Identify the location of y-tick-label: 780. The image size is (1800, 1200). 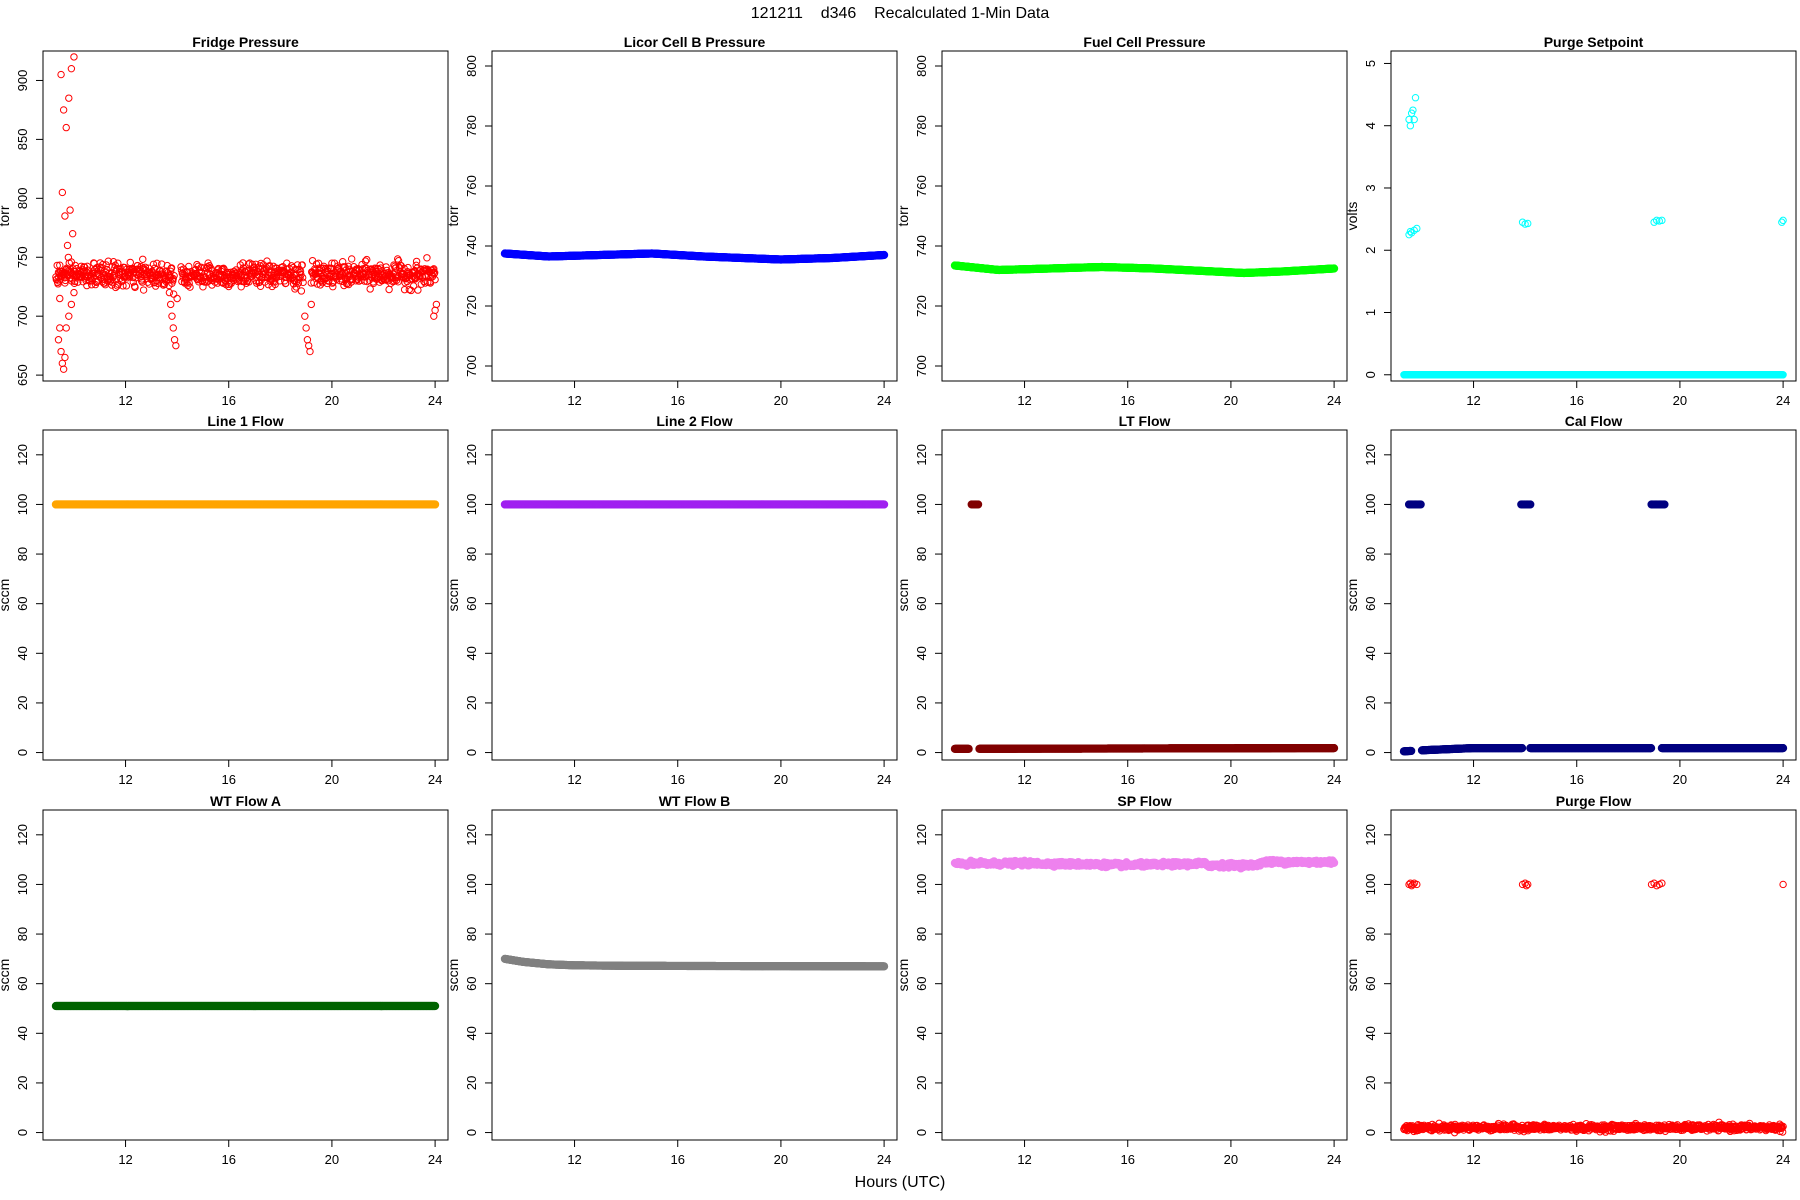
(921, 126).